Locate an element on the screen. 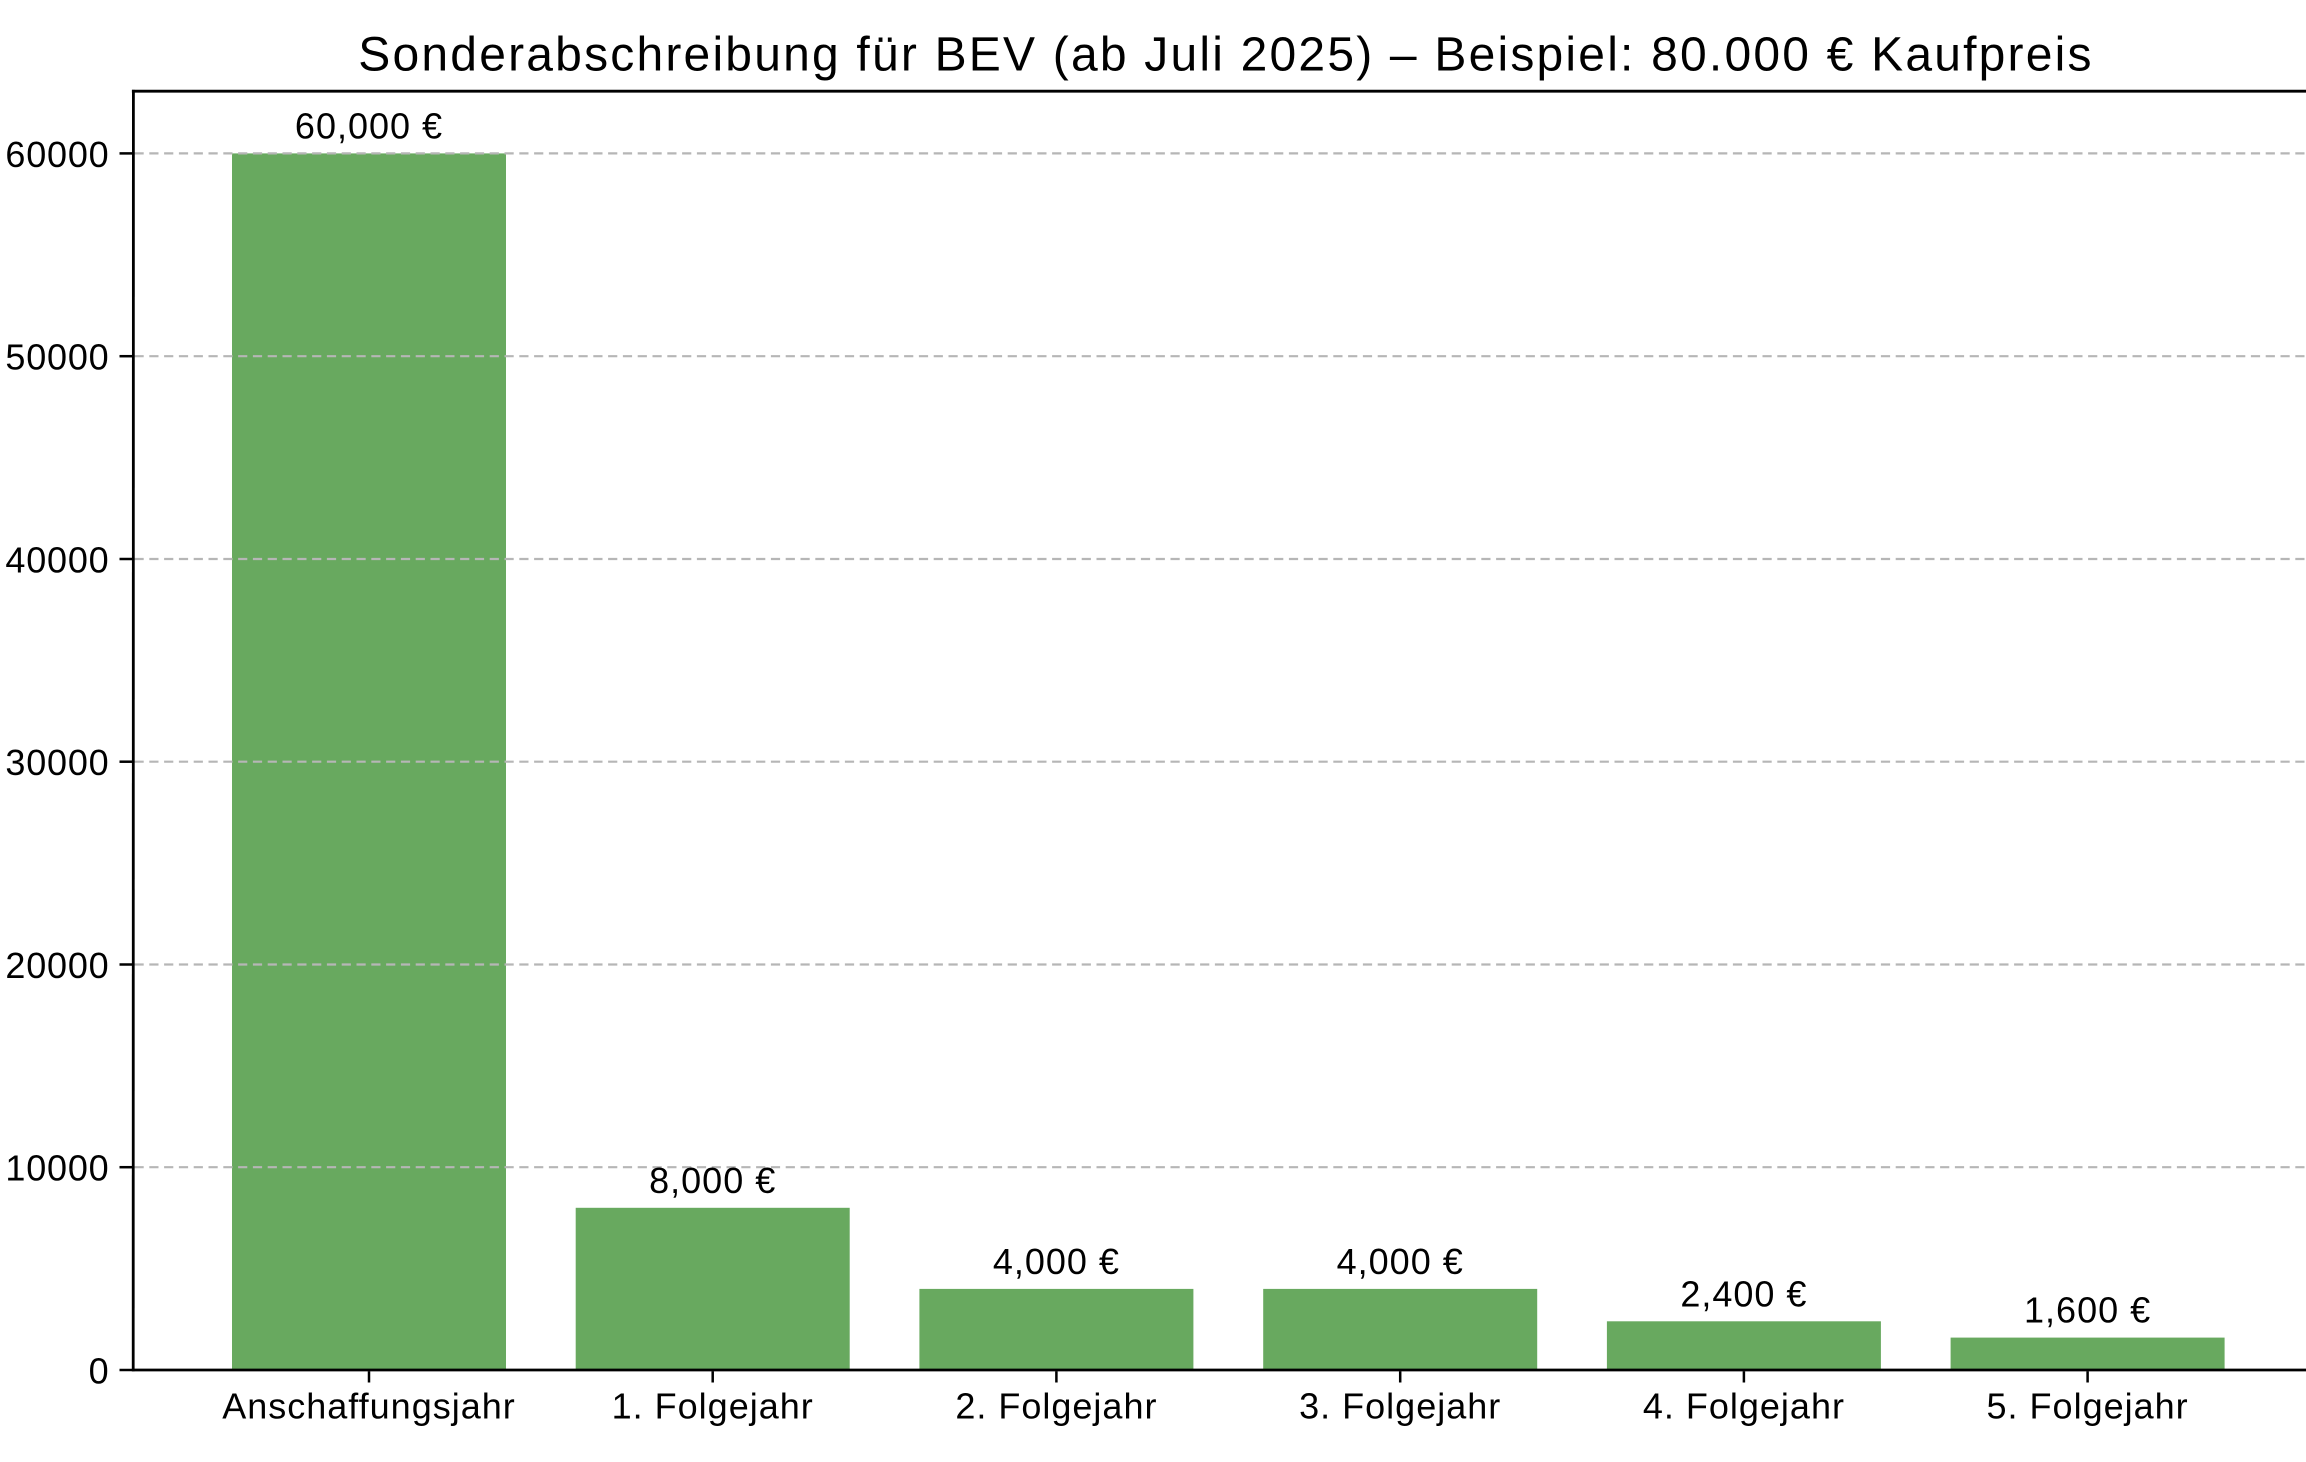 Image resolution: width=2306 pixels, height=1462 pixels. svg-text: 1. Folgejahr is located at coordinates (713, 1406).